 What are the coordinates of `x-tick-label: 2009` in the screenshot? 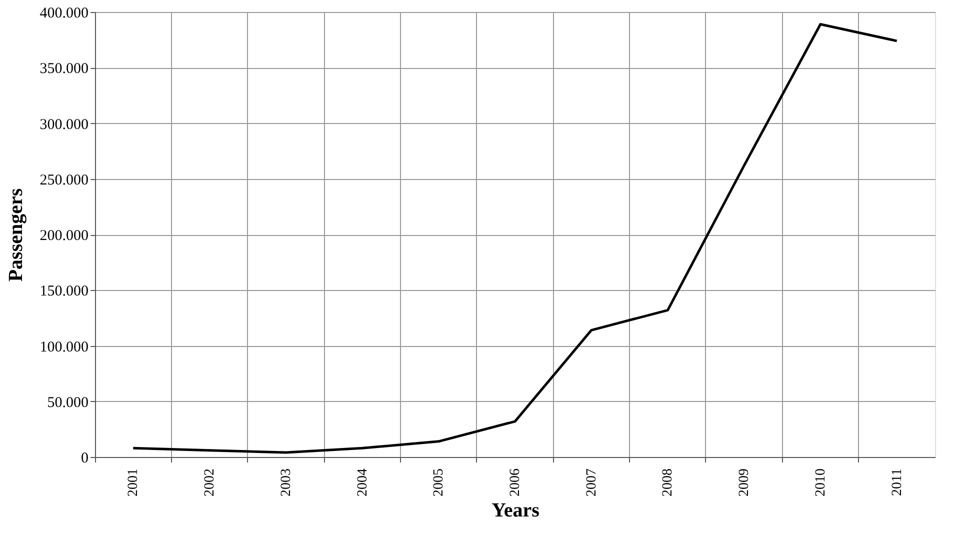 It's located at (744, 482).